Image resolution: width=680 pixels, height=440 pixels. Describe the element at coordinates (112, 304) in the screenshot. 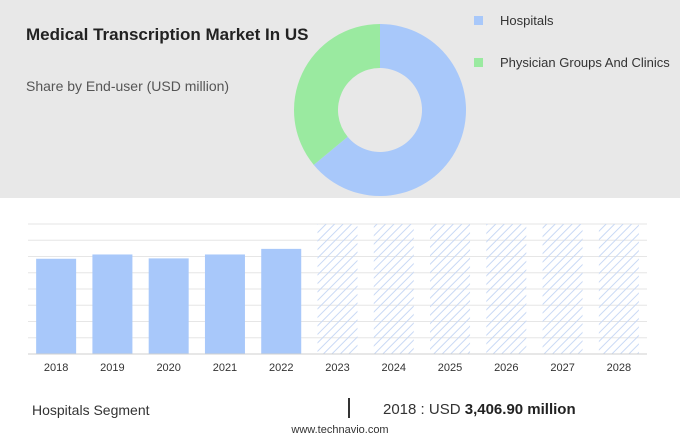

I see `bar-2019` at that location.